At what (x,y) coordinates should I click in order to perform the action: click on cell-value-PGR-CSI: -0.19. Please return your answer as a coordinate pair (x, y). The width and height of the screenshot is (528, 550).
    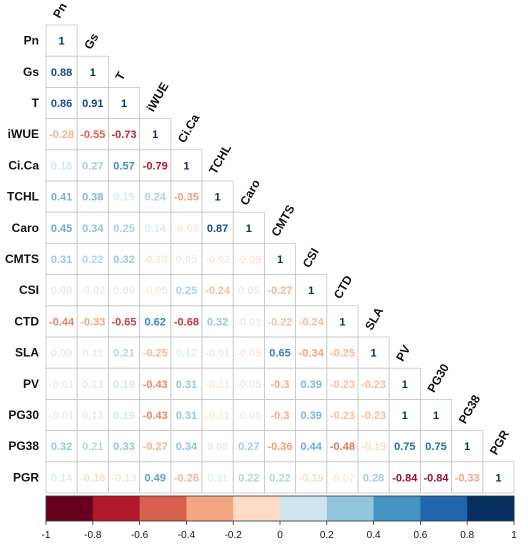
    Looking at the image, I should click on (311, 478).